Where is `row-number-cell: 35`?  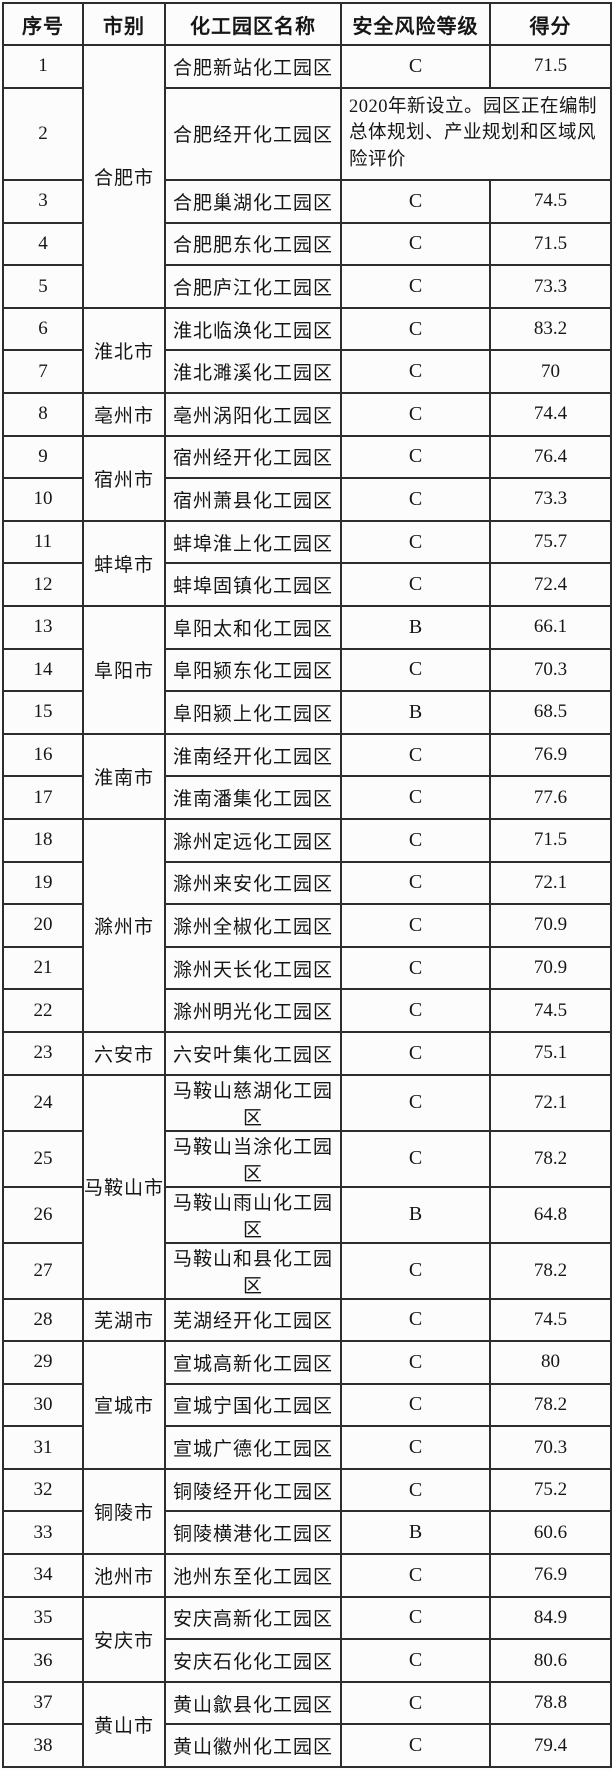
row-number-cell: 35 is located at coordinates (43, 1618).